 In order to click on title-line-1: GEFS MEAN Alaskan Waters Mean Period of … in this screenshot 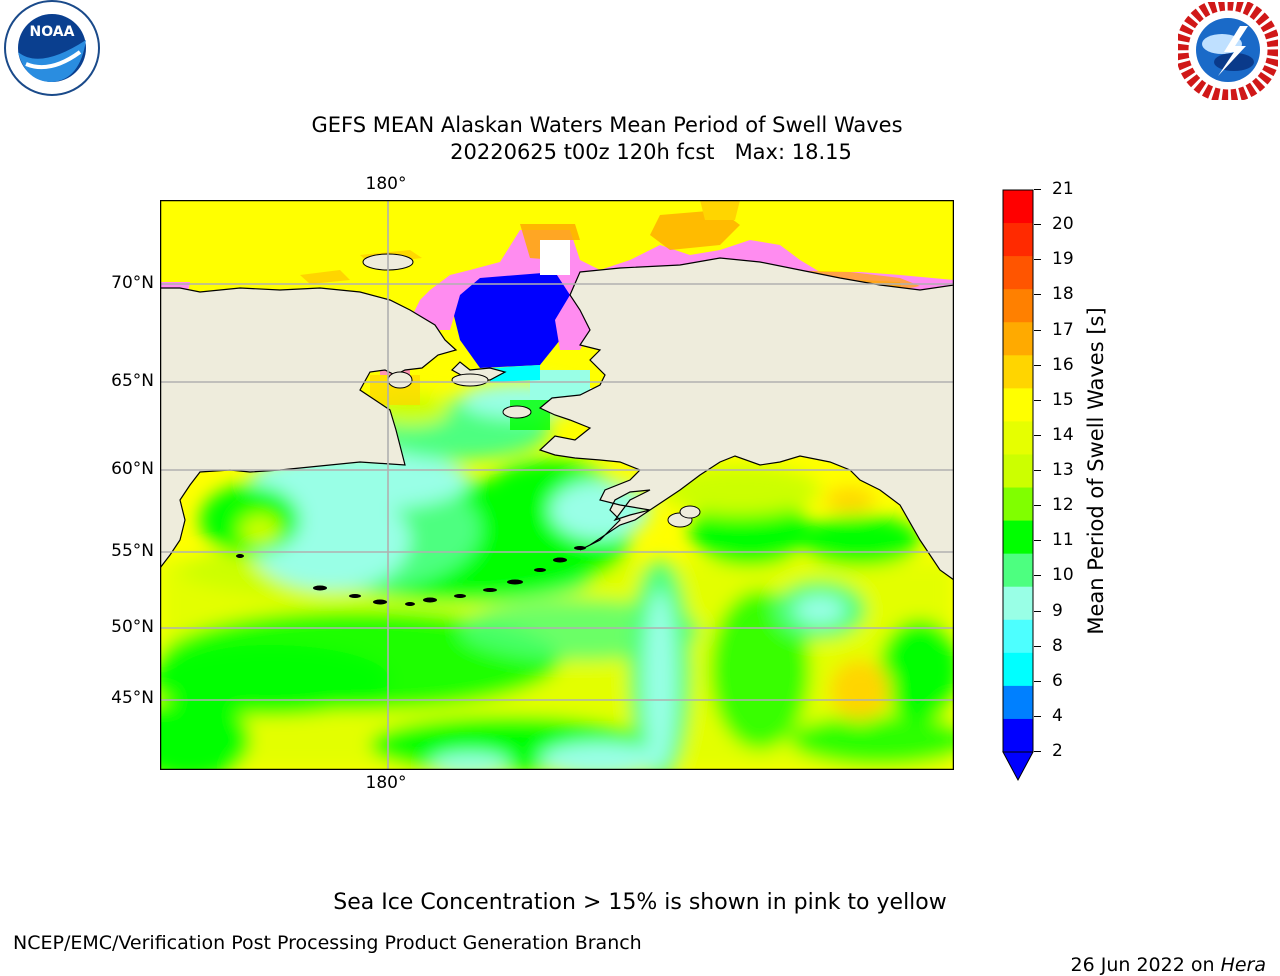, I will do `click(607, 125)`.